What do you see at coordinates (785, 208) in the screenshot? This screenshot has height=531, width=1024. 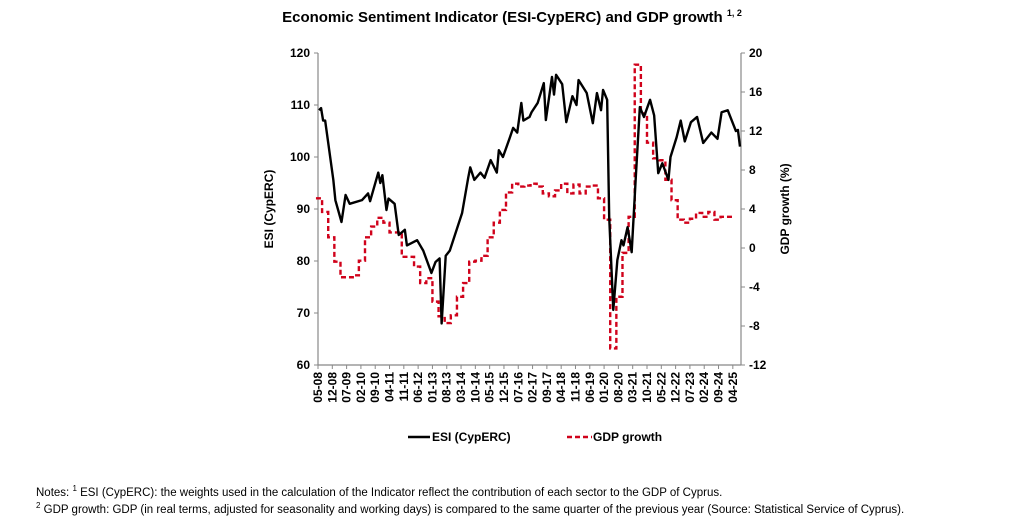 I see `y-right-axis-label: GDP growth (%)` at bounding box center [785, 208].